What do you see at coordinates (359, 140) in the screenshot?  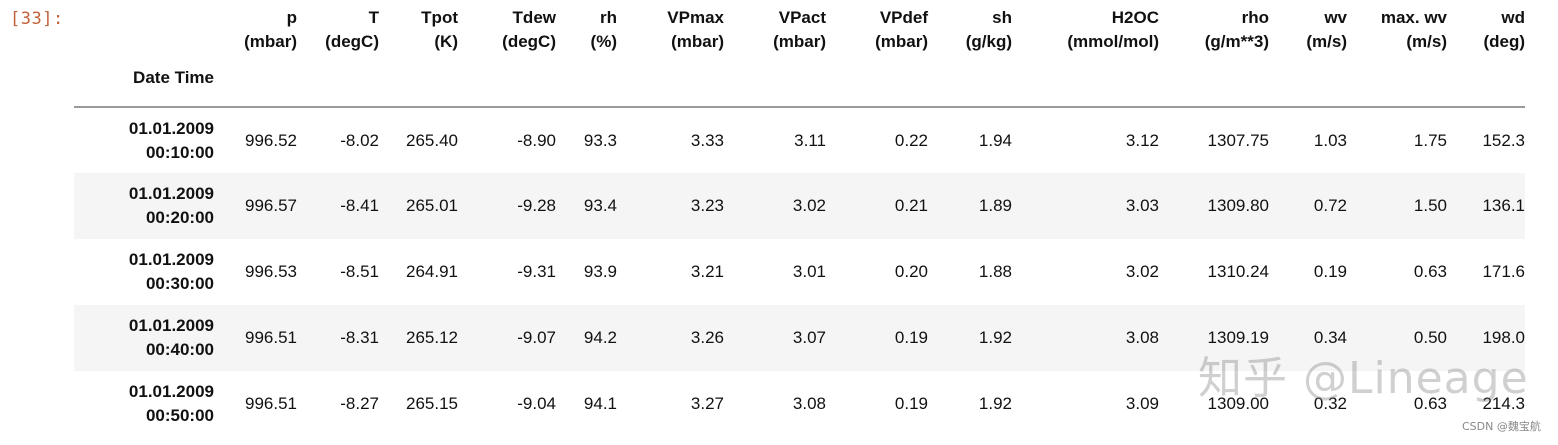 I see `table-cell: -8.02` at bounding box center [359, 140].